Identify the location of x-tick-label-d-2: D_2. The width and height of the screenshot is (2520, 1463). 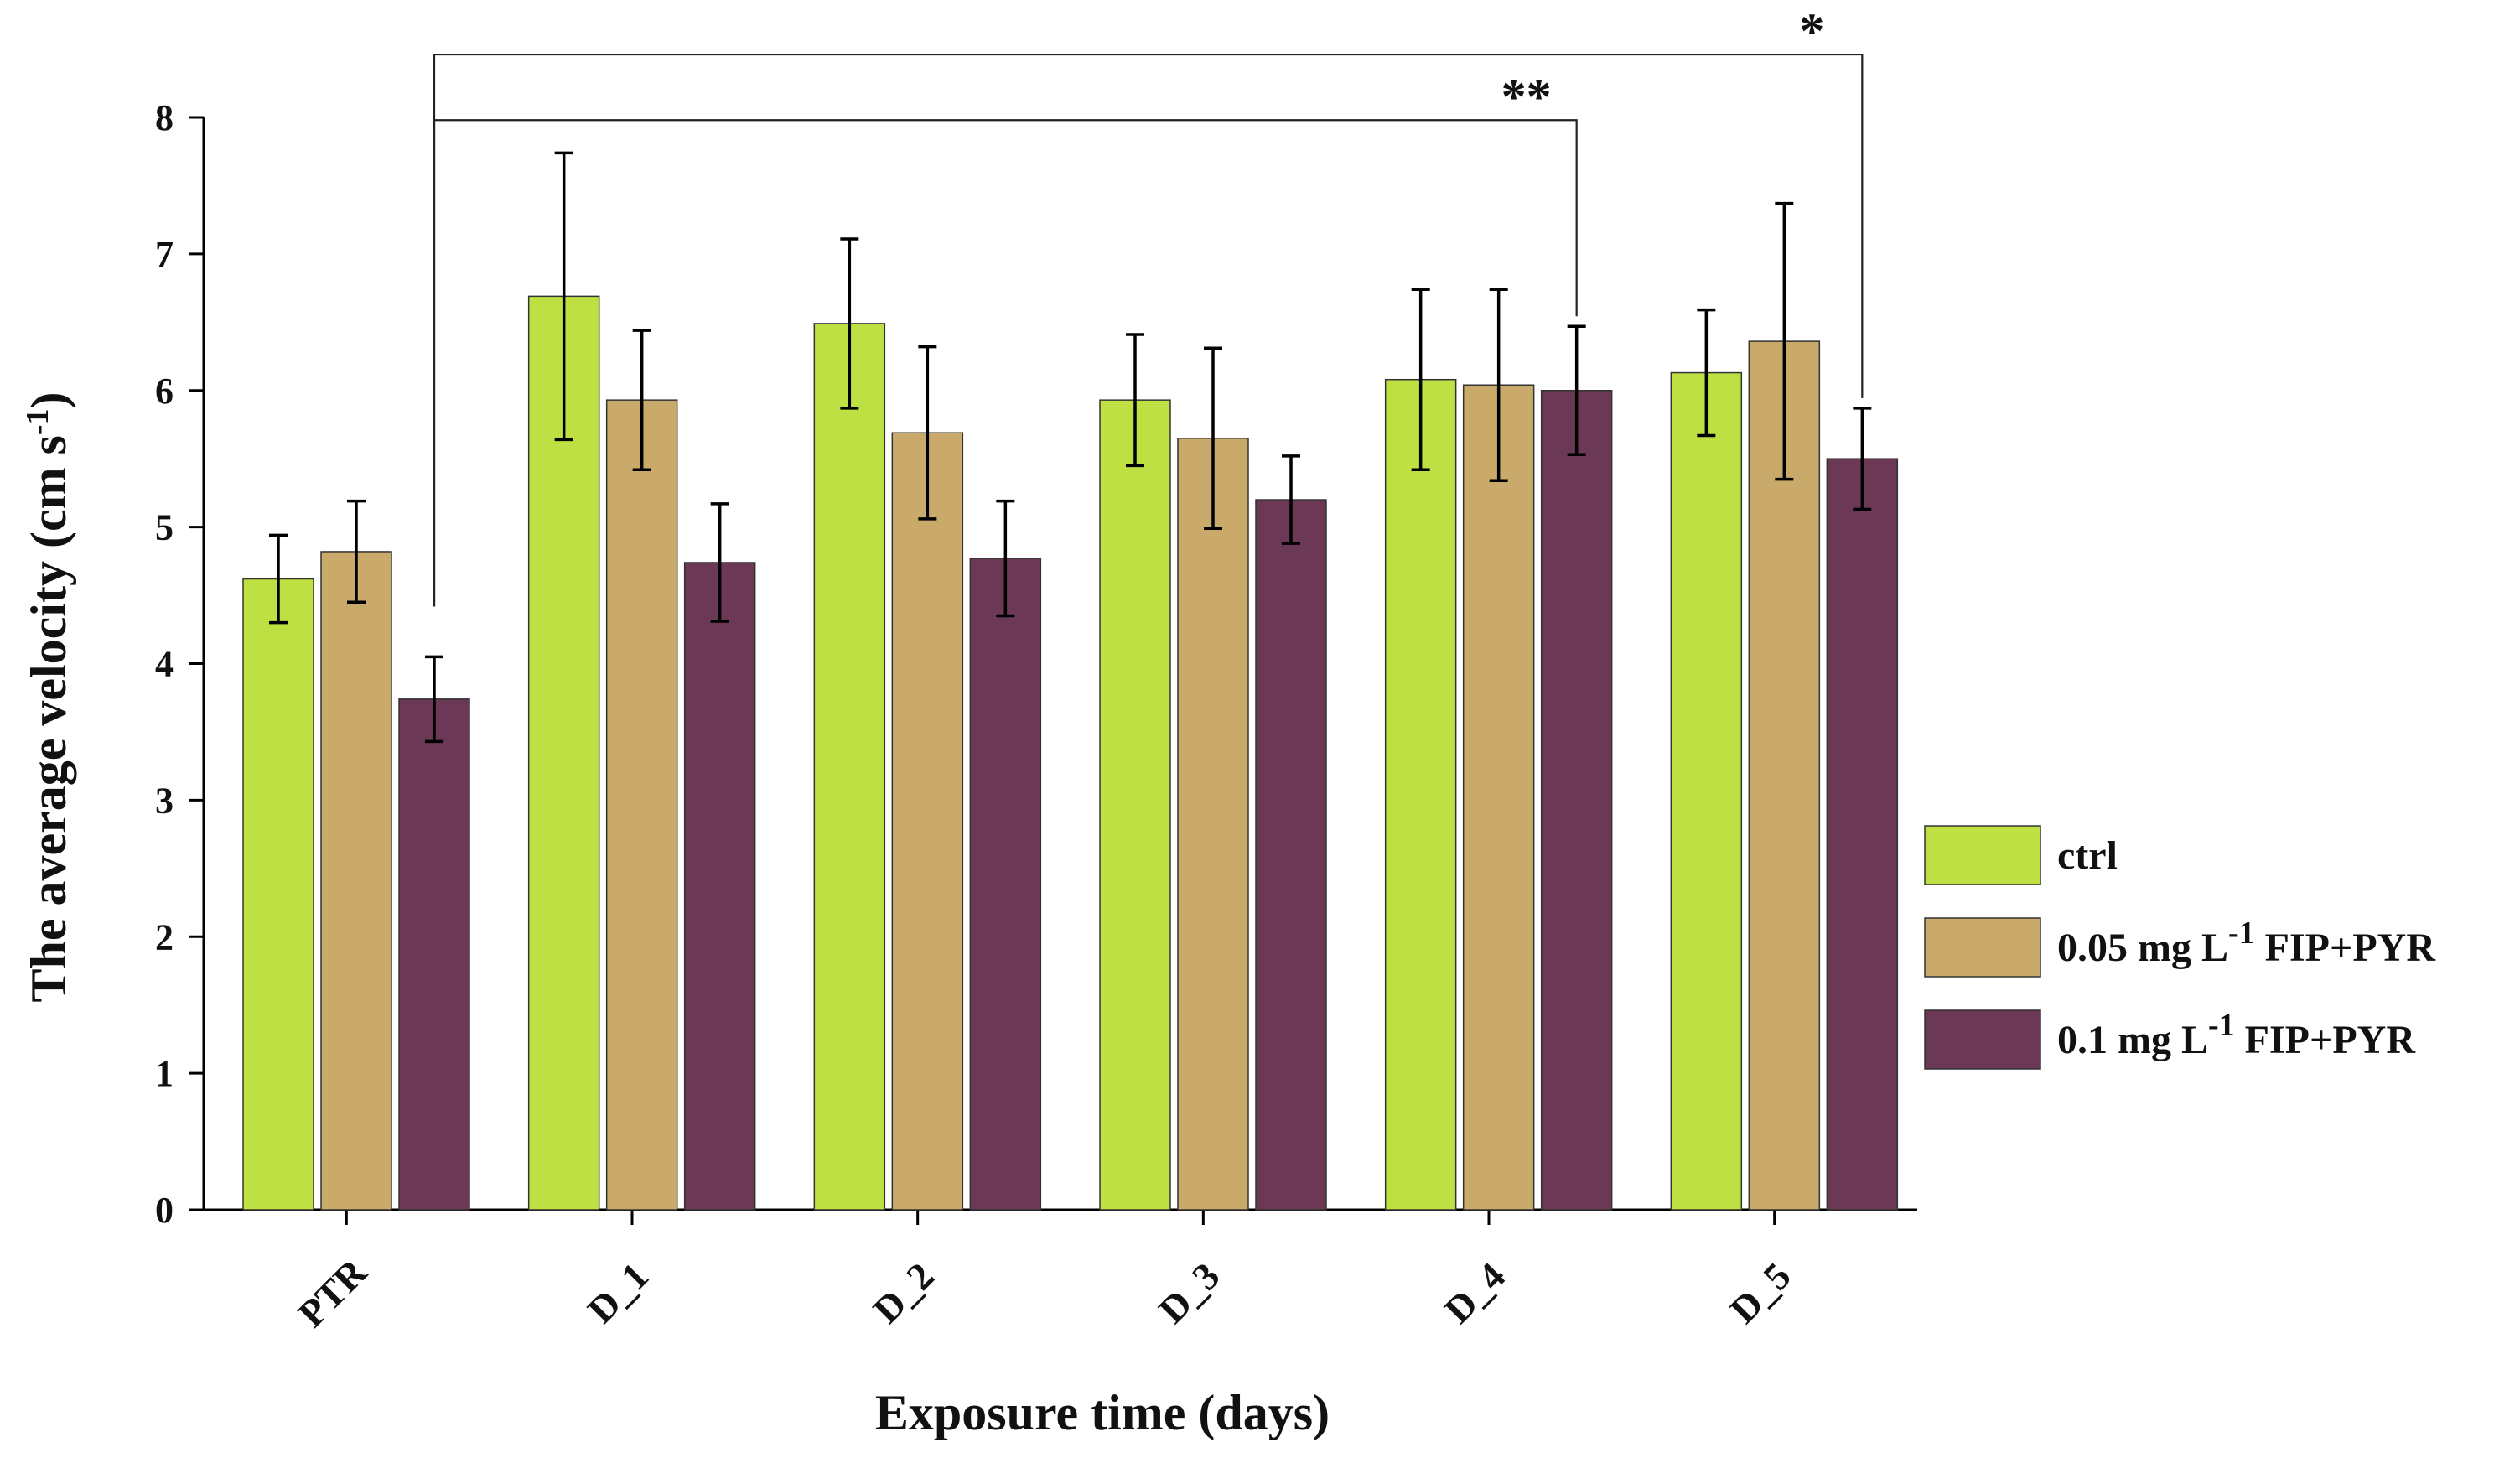
(903, 1292).